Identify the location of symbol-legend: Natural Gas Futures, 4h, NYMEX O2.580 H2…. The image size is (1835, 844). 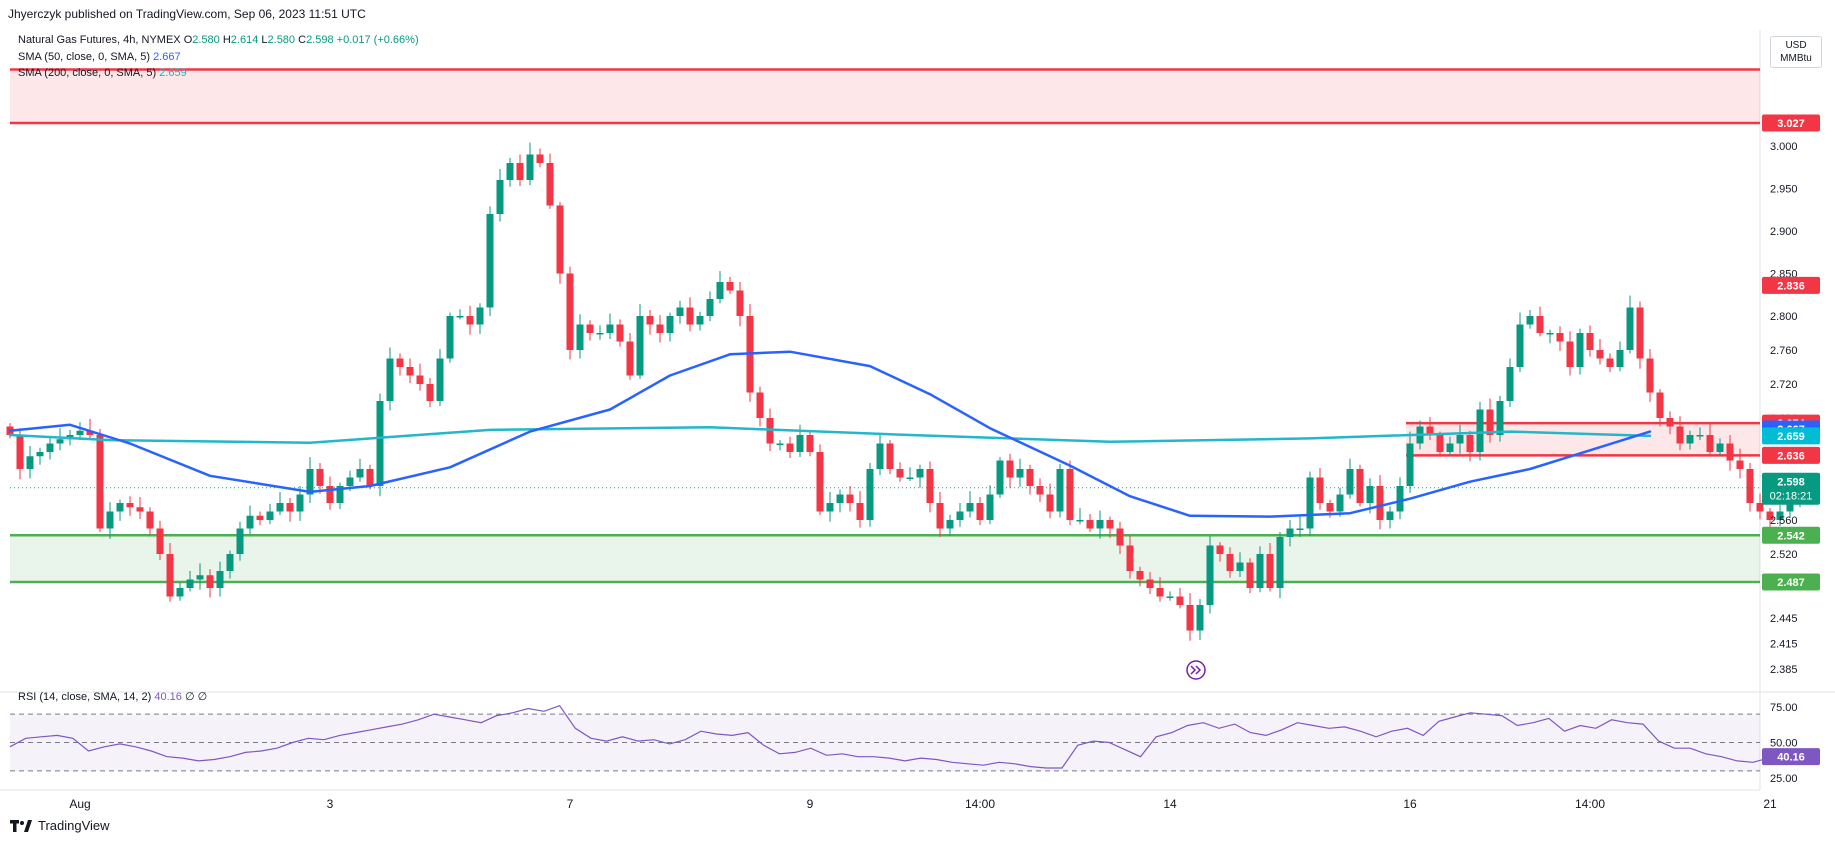
(218, 40).